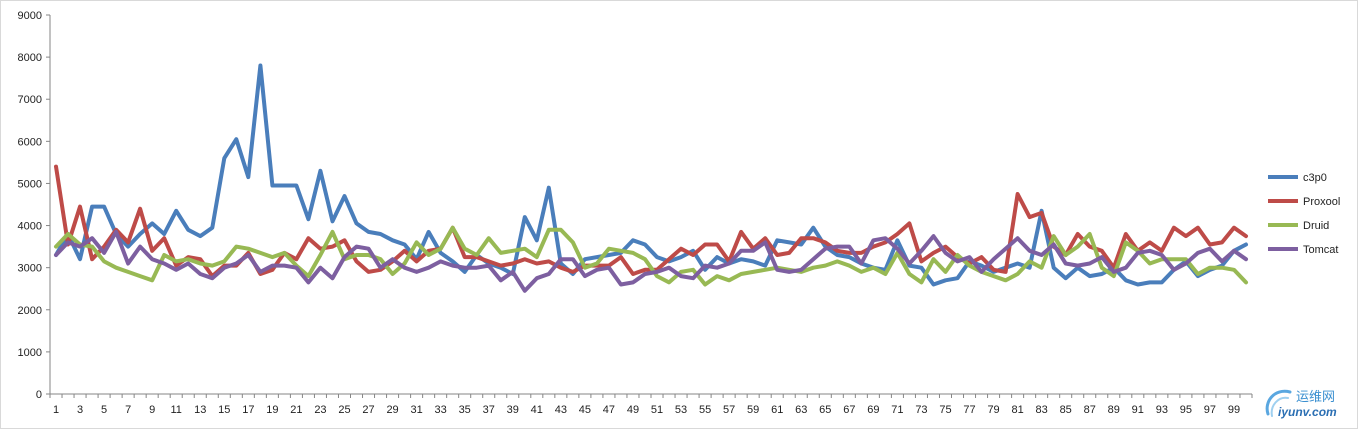 The image size is (1358, 434). Describe the element at coordinates (945, 410) in the screenshot. I see `x-tick-label: 75` at that location.